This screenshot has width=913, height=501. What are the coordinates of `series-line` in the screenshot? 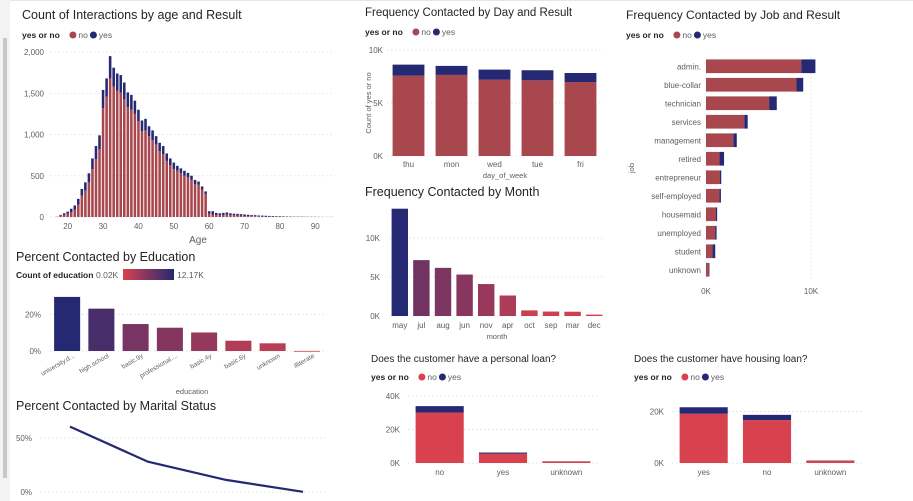 It's located at (186, 459).